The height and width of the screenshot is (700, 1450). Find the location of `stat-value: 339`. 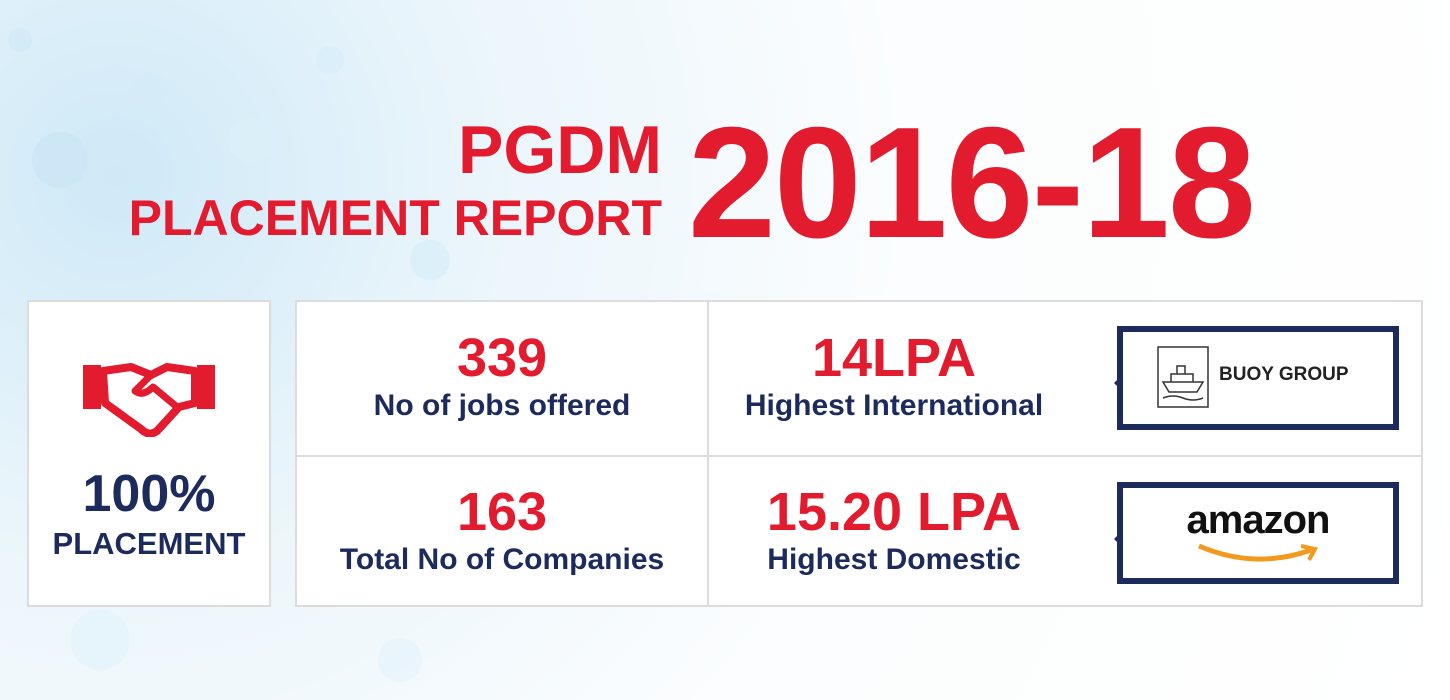

stat-value: 339 is located at coordinates (502, 358).